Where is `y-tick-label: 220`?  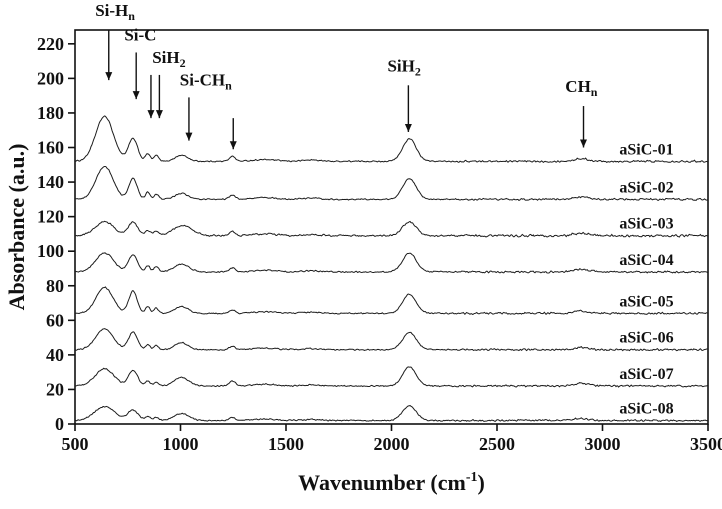 y-tick-label: 220 is located at coordinates (50, 44).